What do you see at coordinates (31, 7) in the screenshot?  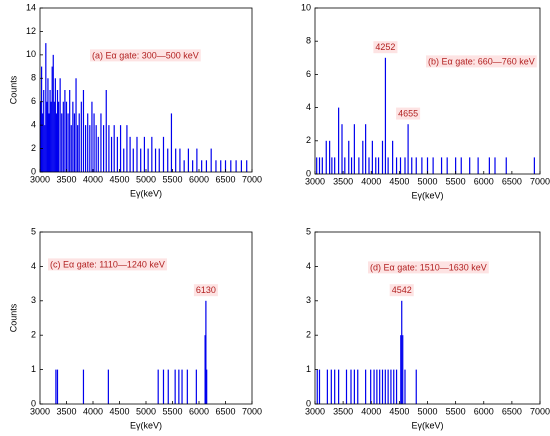 I see `y-tick-label: 14` at bounding box center [31, 7].